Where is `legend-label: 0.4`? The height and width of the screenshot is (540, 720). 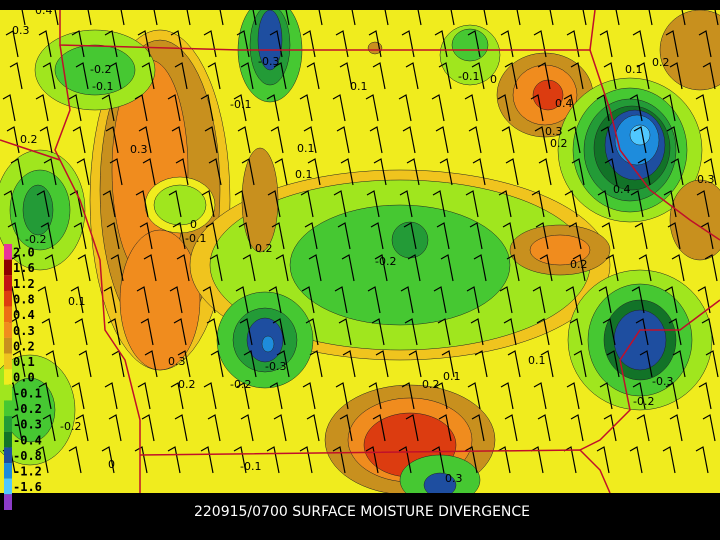 legend-label: 0.4 is located at coordinates (24, 315).